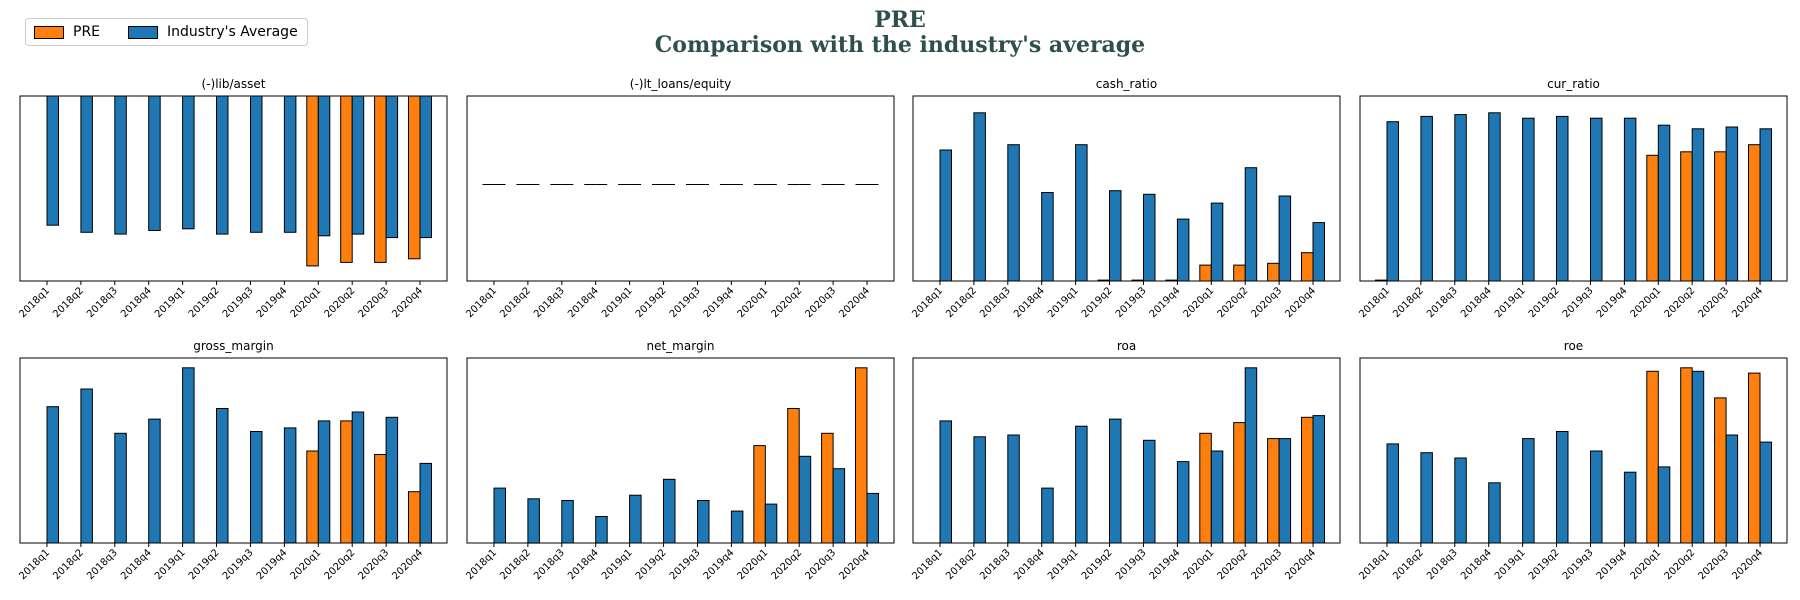  What do you see at coordinates (256, 164) in the screenshot?
I see `bar-industry-2019q3` at bounding box center [256, 164].